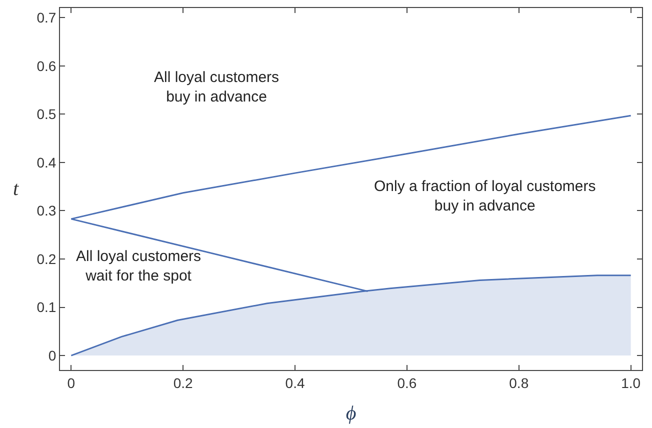 This screenshot has width=652, height=428. What do you see at coordinates (519, 382) in the screenshot?
I see `x-tick-label: 0.8` at bounding box center [519, 382].